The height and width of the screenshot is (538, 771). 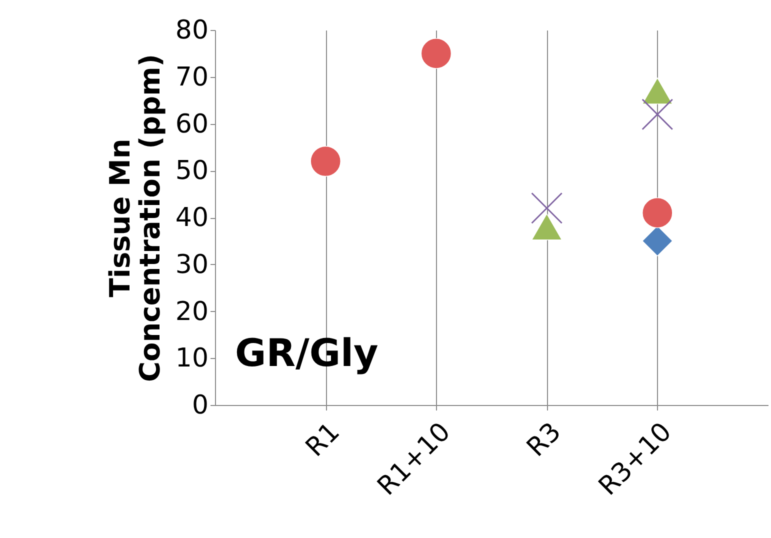 I want to click on y-tick-label: 40, so click(x=191, y=218).